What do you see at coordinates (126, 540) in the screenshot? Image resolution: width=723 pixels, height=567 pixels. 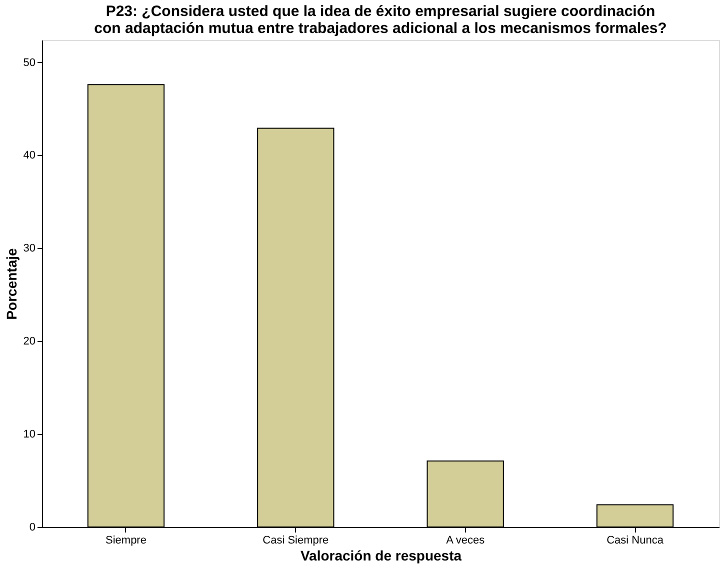 I see `x-tick-label: Siempre` at bounding box center [126, 540].